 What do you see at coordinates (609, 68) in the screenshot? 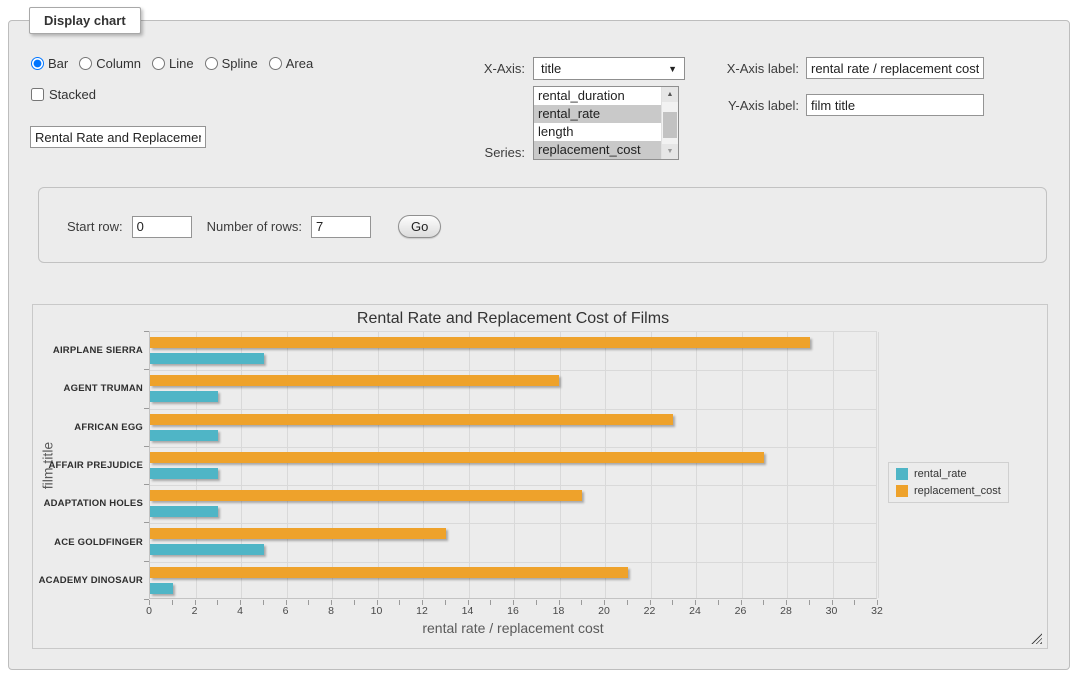
I see `x-axis-select: title ▼` at bounding box center [609, 68].